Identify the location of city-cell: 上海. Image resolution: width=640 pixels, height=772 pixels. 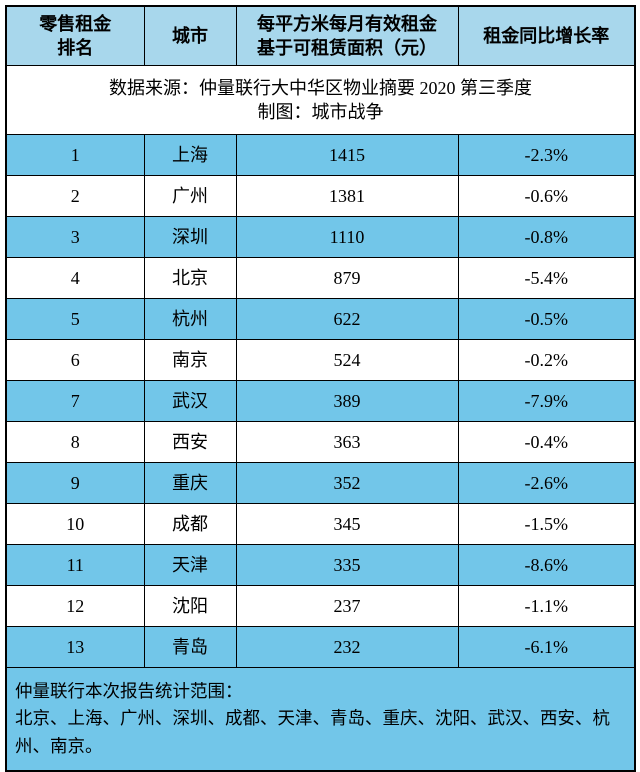
(190, 155).